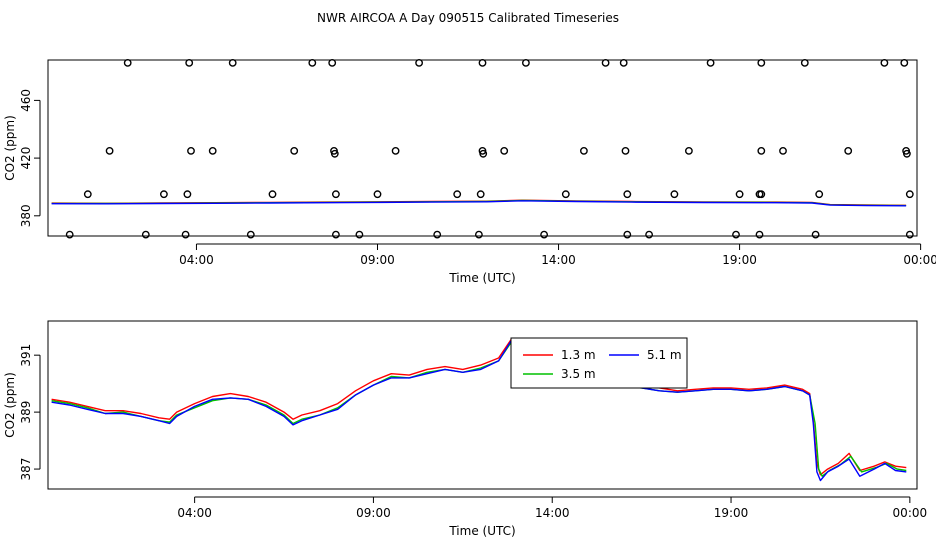 This screenshot has height=540, width=936. I want to click on legend-entry: 5.1 m, so click(645, 355).